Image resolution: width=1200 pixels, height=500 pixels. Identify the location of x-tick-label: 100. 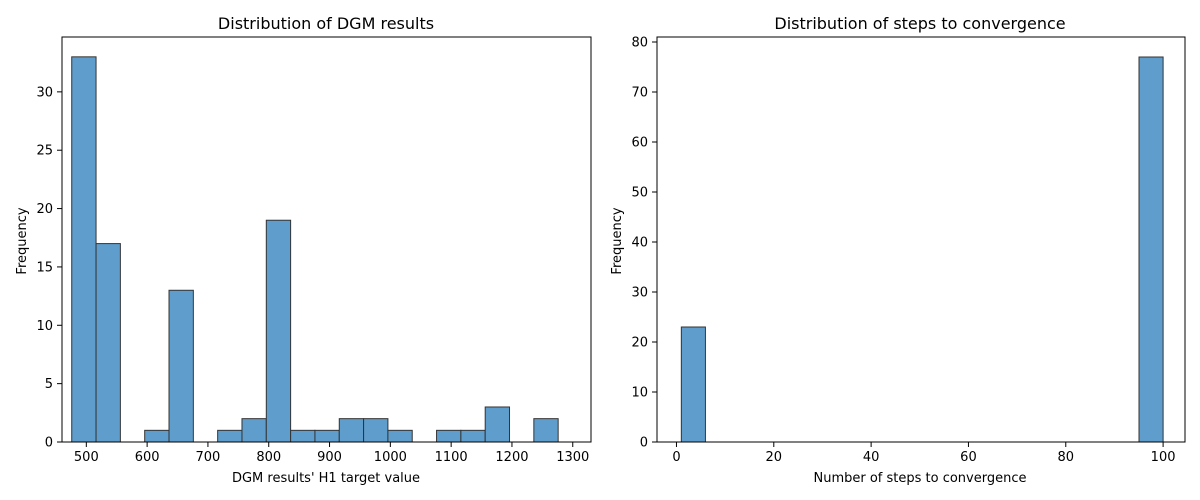
(1163, 457).